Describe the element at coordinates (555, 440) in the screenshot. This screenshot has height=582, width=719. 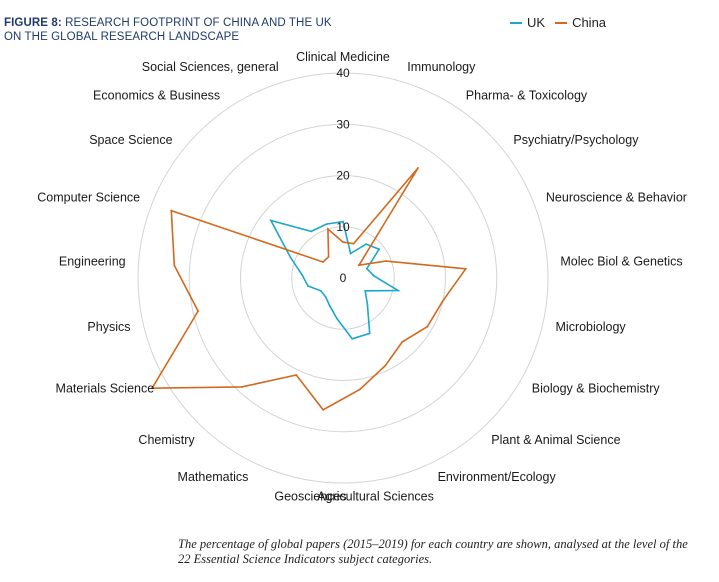
I see `category-label: Plant & Animal Science` at that location.